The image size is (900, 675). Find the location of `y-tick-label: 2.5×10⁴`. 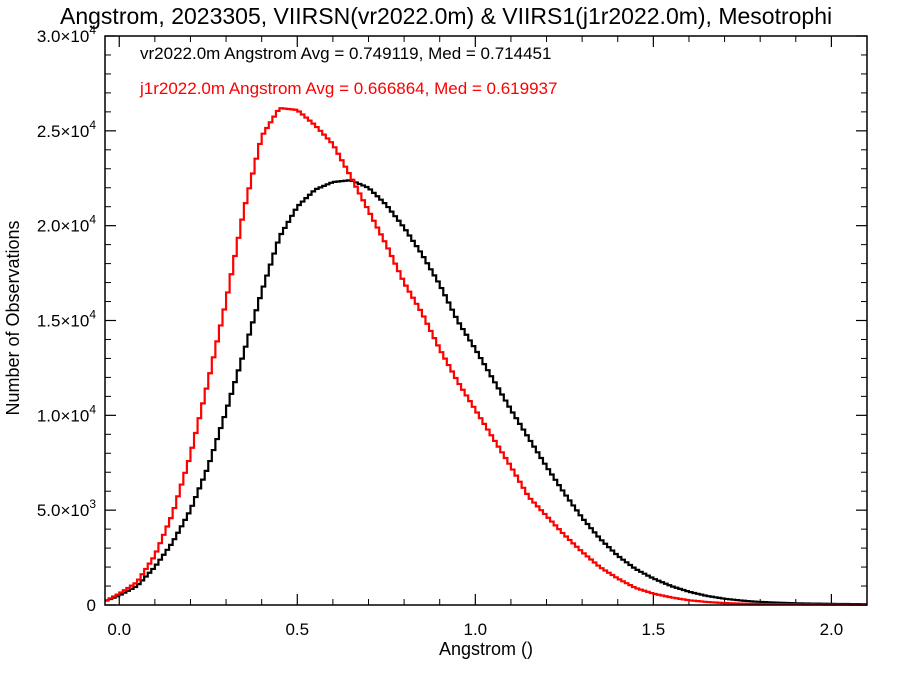

y-tick-label: 2.5×10⁴ is located at coordinates (66, 129).